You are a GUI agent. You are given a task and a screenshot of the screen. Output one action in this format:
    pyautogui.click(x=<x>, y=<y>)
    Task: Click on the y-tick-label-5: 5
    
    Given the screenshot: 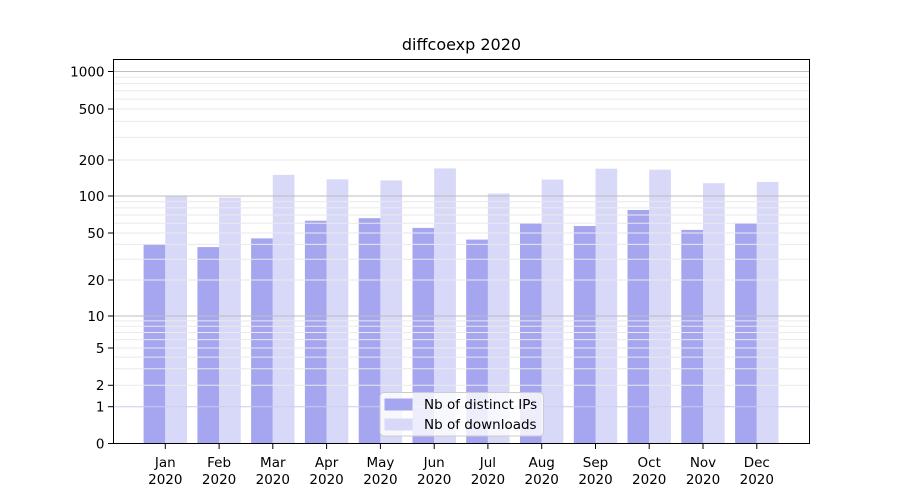 What is the action you would take?
    pyautogui.click(x=100, y=349)
    